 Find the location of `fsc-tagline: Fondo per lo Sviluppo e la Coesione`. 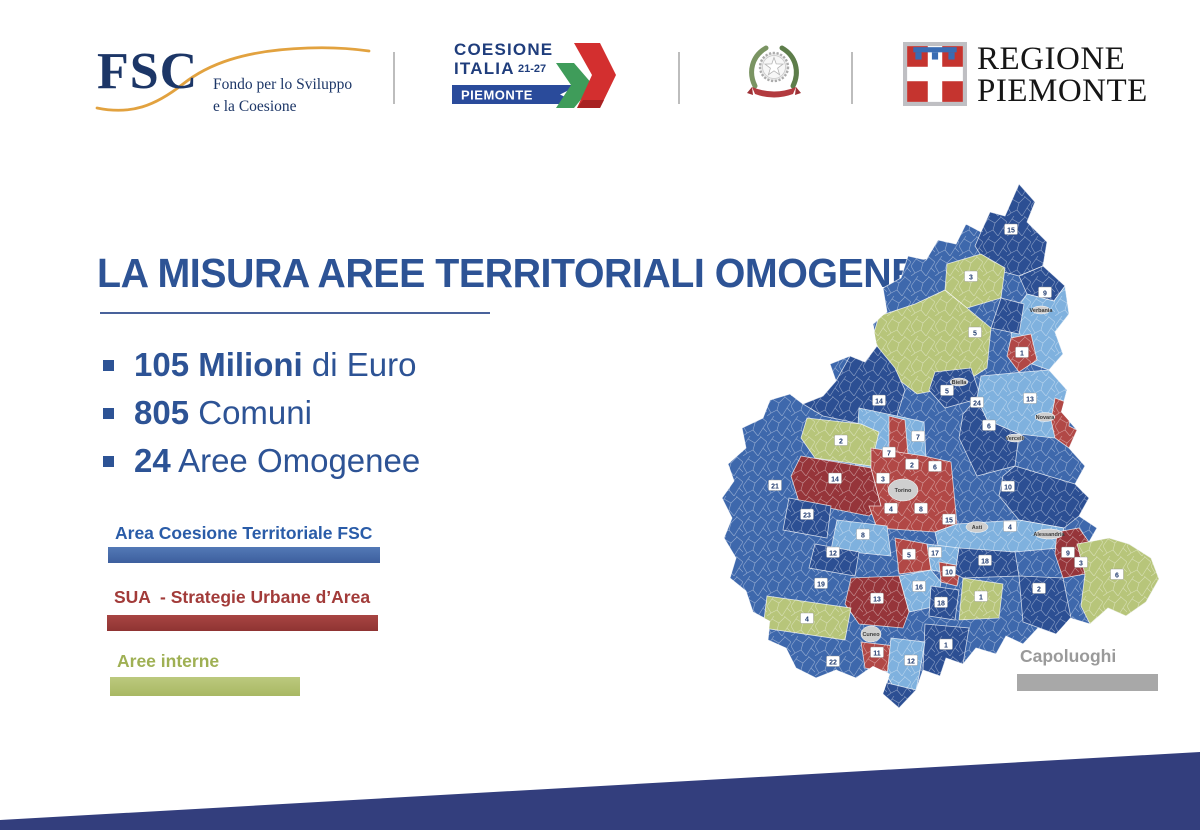

fsc-tagline: Fondo per lo Sviluppo e la Coesione is located at coordinates (283, 96).